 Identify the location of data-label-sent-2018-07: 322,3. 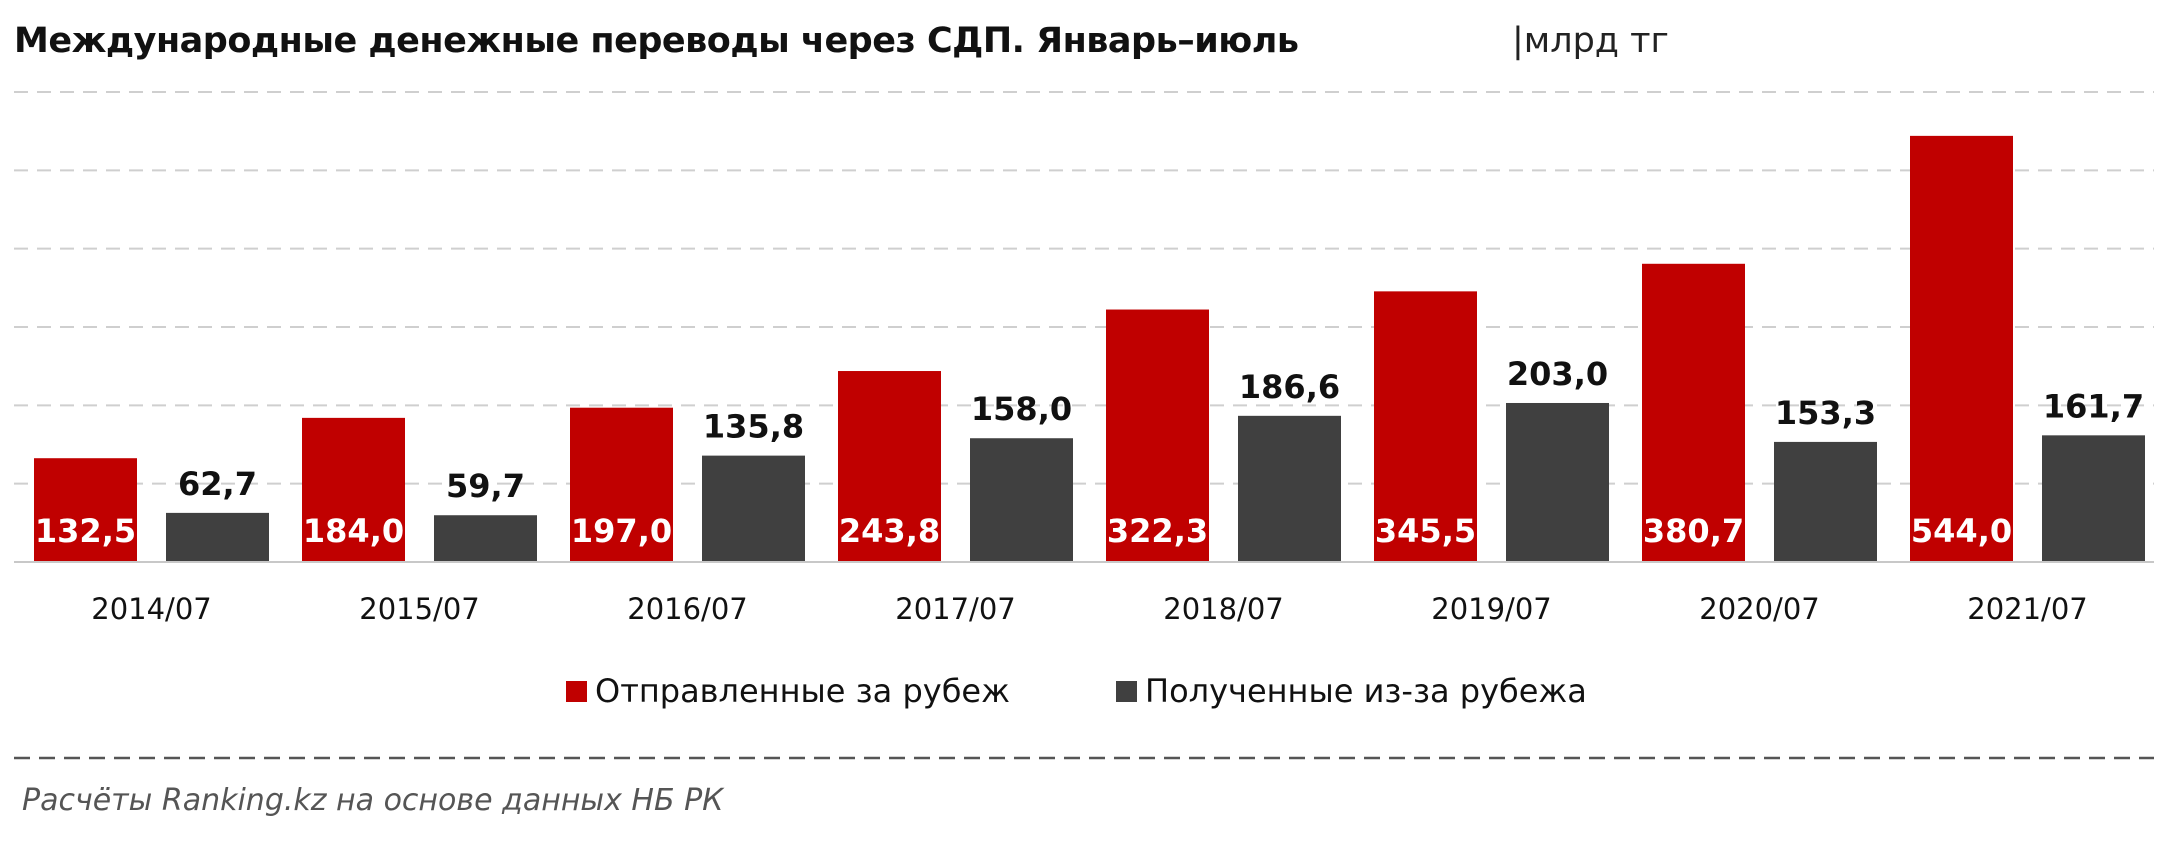
(1157, 531).